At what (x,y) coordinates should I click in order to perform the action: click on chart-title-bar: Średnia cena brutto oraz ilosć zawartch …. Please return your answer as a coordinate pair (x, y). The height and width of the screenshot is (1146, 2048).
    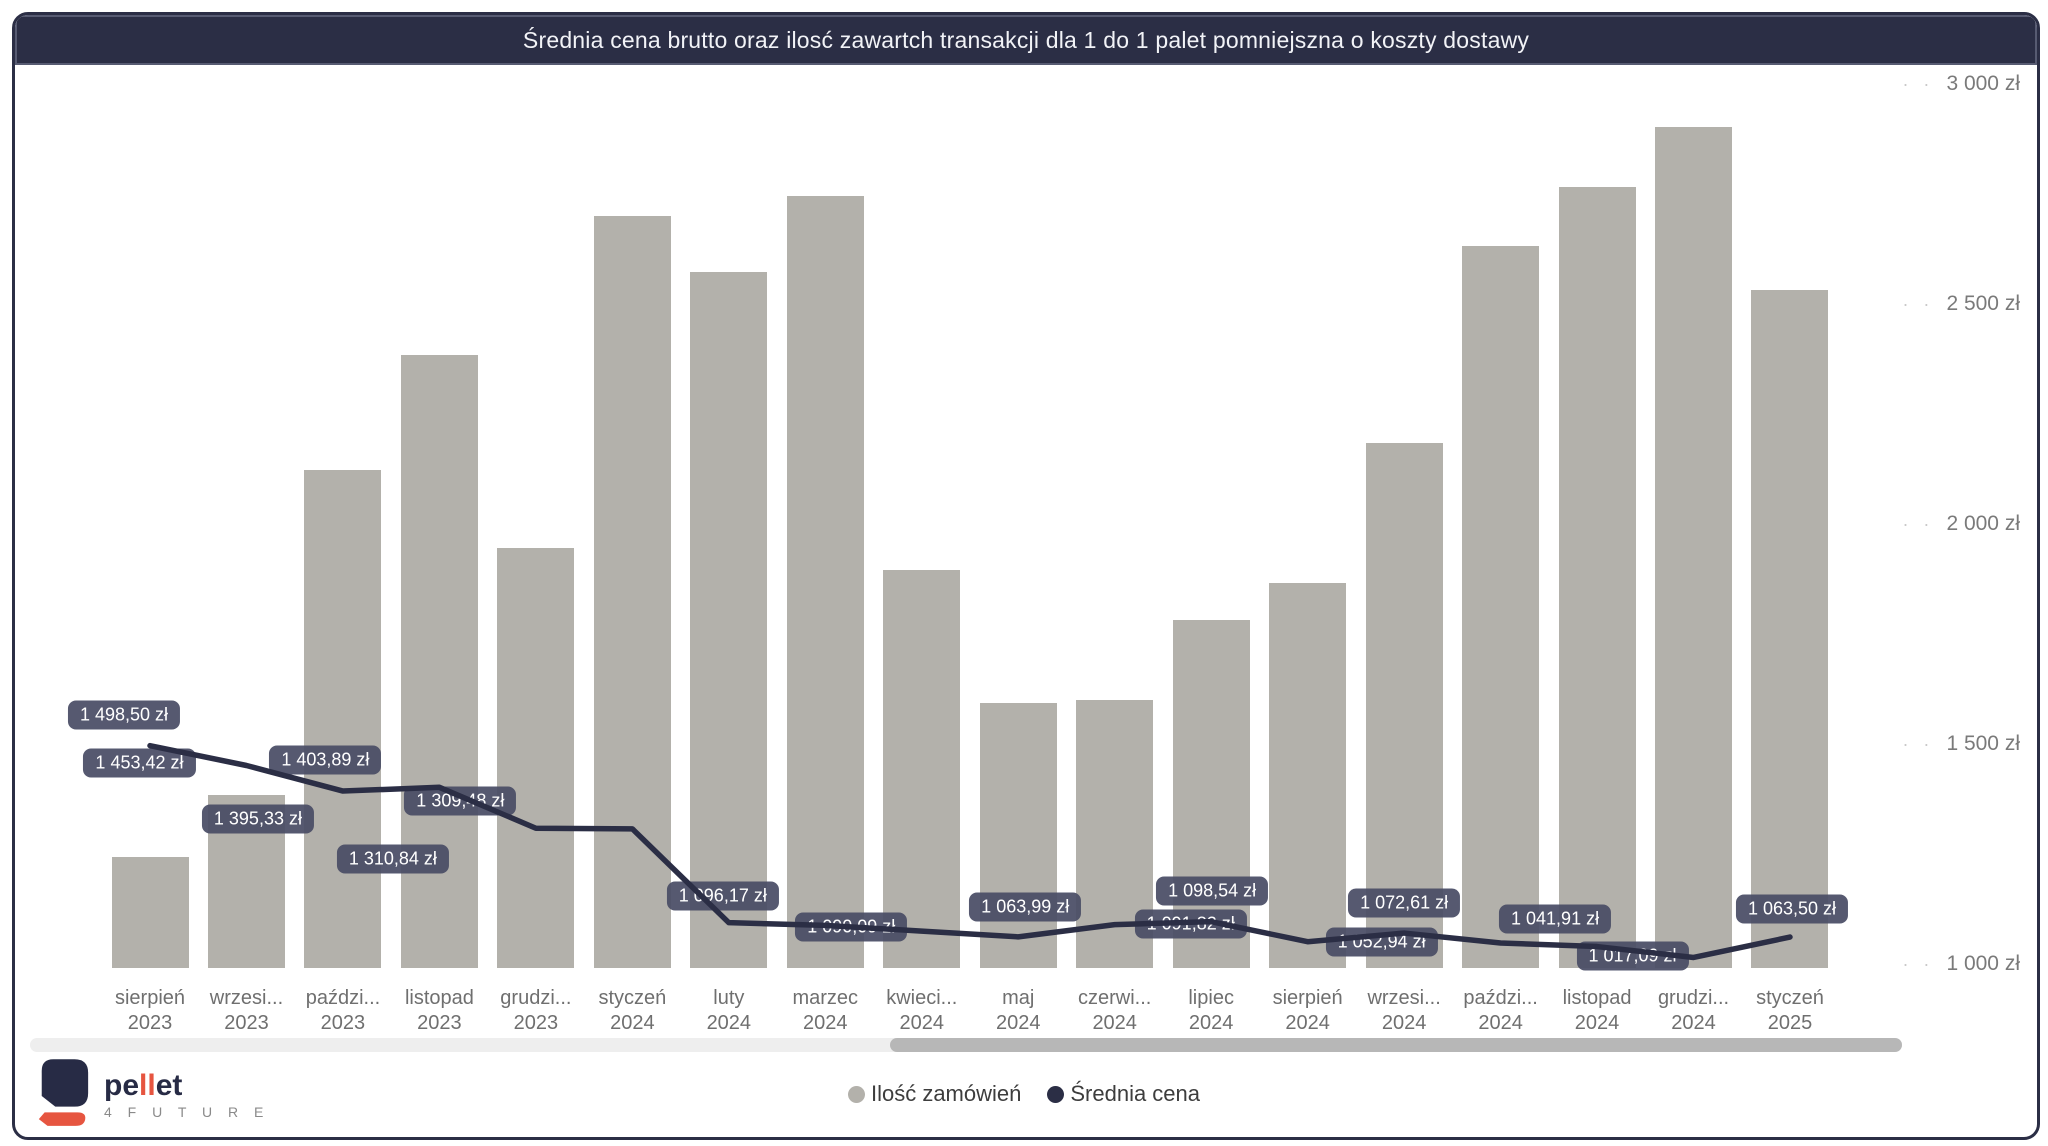
    Looking at the image, I should click on (1026, 40).